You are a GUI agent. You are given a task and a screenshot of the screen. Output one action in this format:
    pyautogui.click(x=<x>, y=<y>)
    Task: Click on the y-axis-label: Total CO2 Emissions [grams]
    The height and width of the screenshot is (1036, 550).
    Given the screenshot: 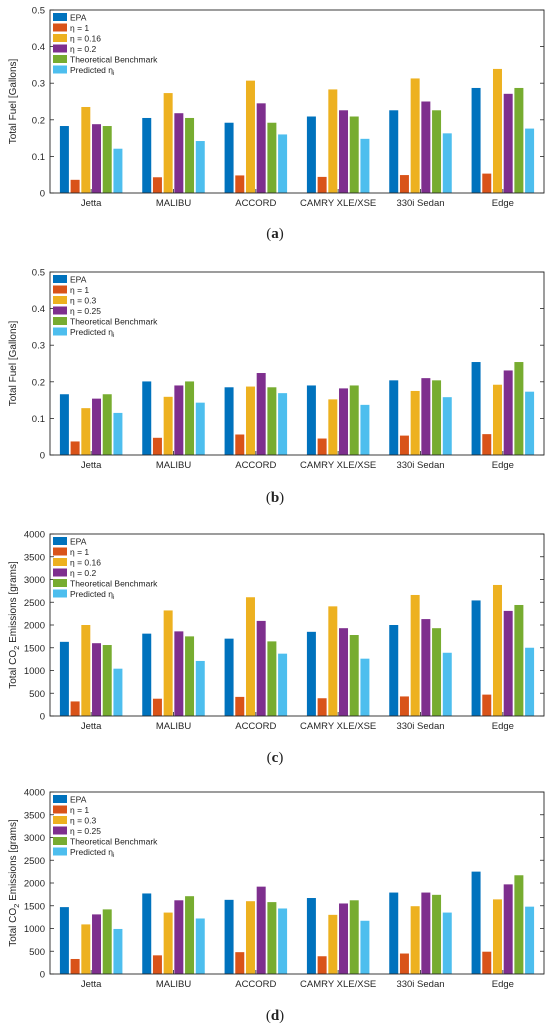 What is the action you would take?
    pyautogui.click(x=14, y=625)
    